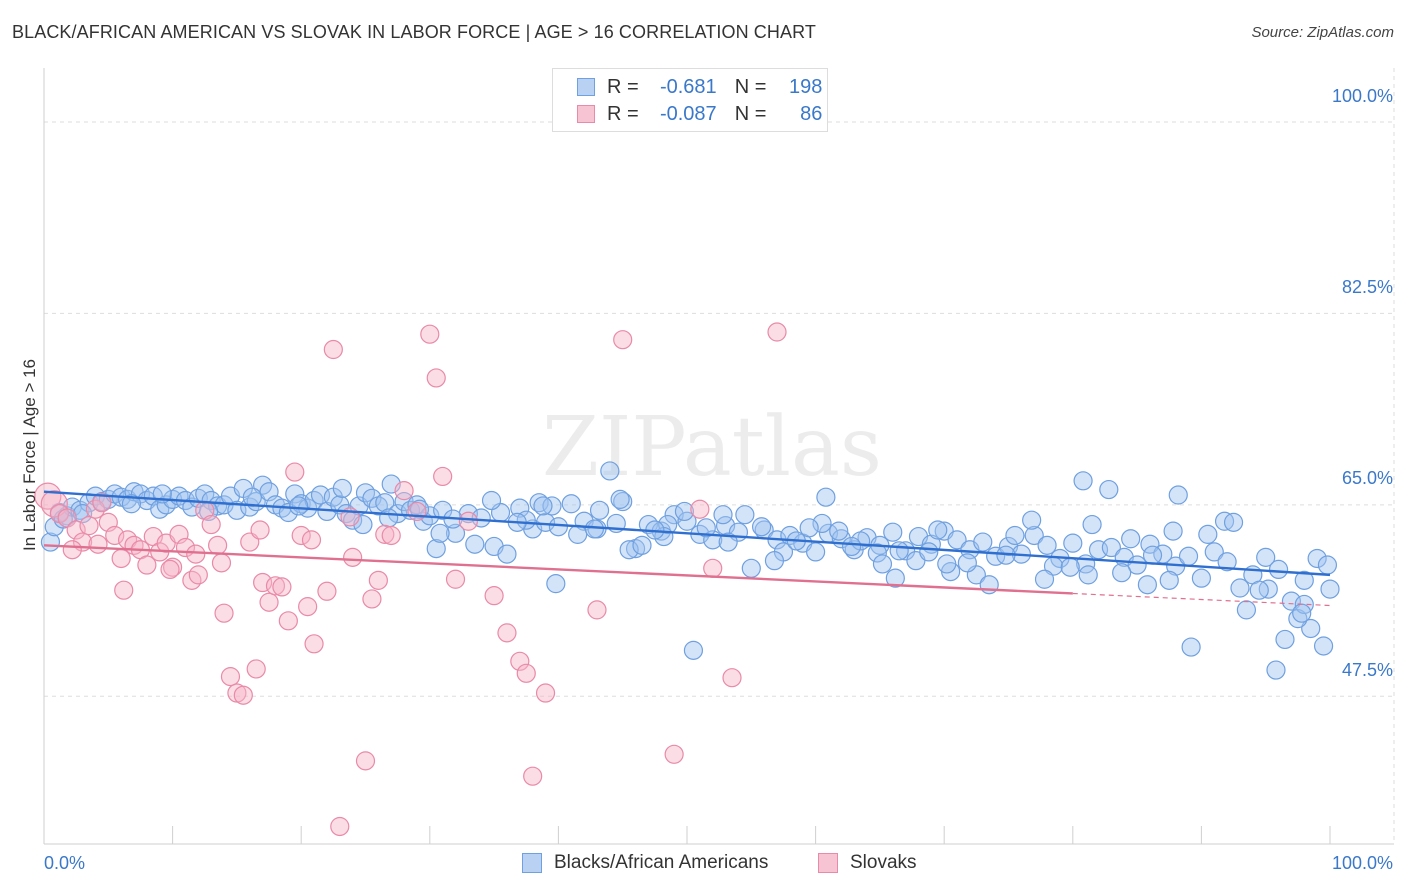 The height and width of the screenshot is (892, 1406). What do you see at coordinates (750, 113) in the screenshot?
I see `legend-n-label: N =` at bounding box center [750, 113].